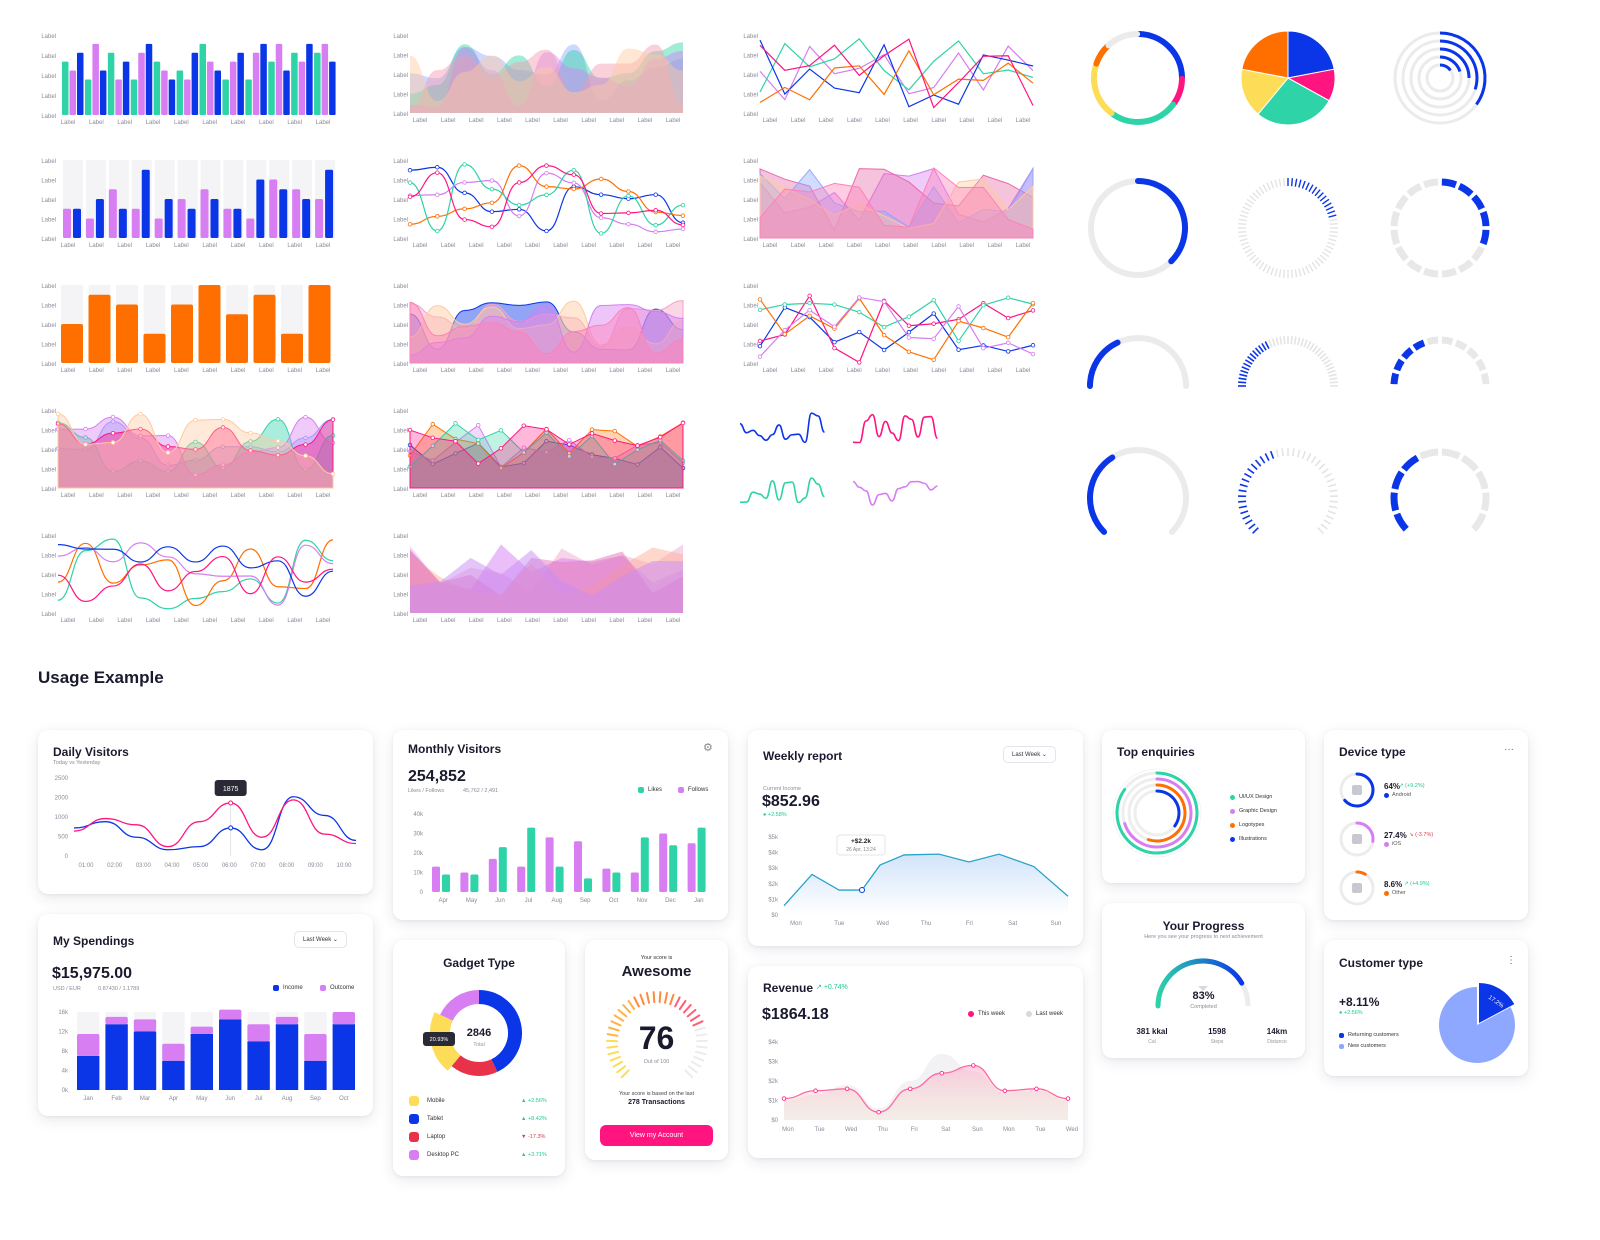 This screenshot has width=1600, height=1240. Describe the element at coordinates (1277, 1042) in the screenshot. I see `stat-label: Distance` at that location.